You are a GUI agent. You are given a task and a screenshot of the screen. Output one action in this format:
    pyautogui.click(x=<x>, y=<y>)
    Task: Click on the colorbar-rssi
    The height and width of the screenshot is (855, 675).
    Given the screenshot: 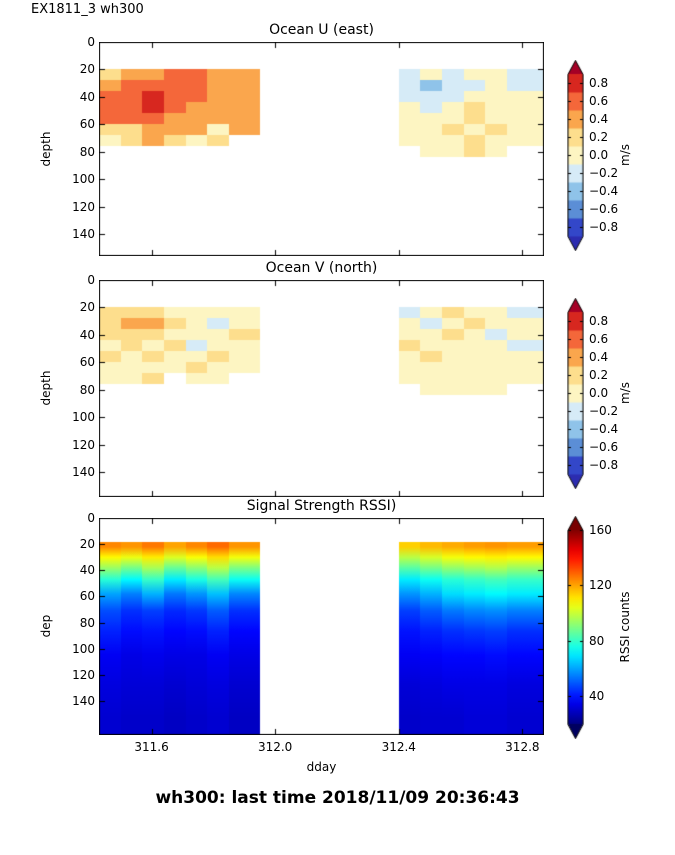 What is the action you would take?
    pyautogui.click(x=575, y=627)
    